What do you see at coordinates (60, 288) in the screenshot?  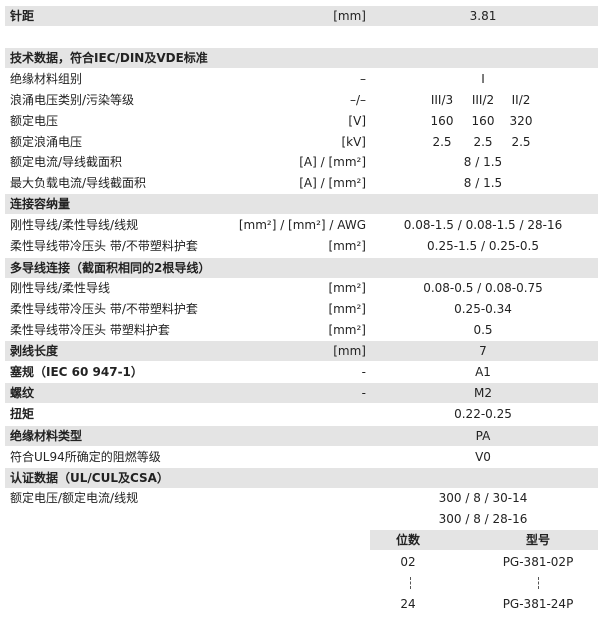 I see `row-label: 刚性导线/柔性导线` at bounding box center [60, 288].